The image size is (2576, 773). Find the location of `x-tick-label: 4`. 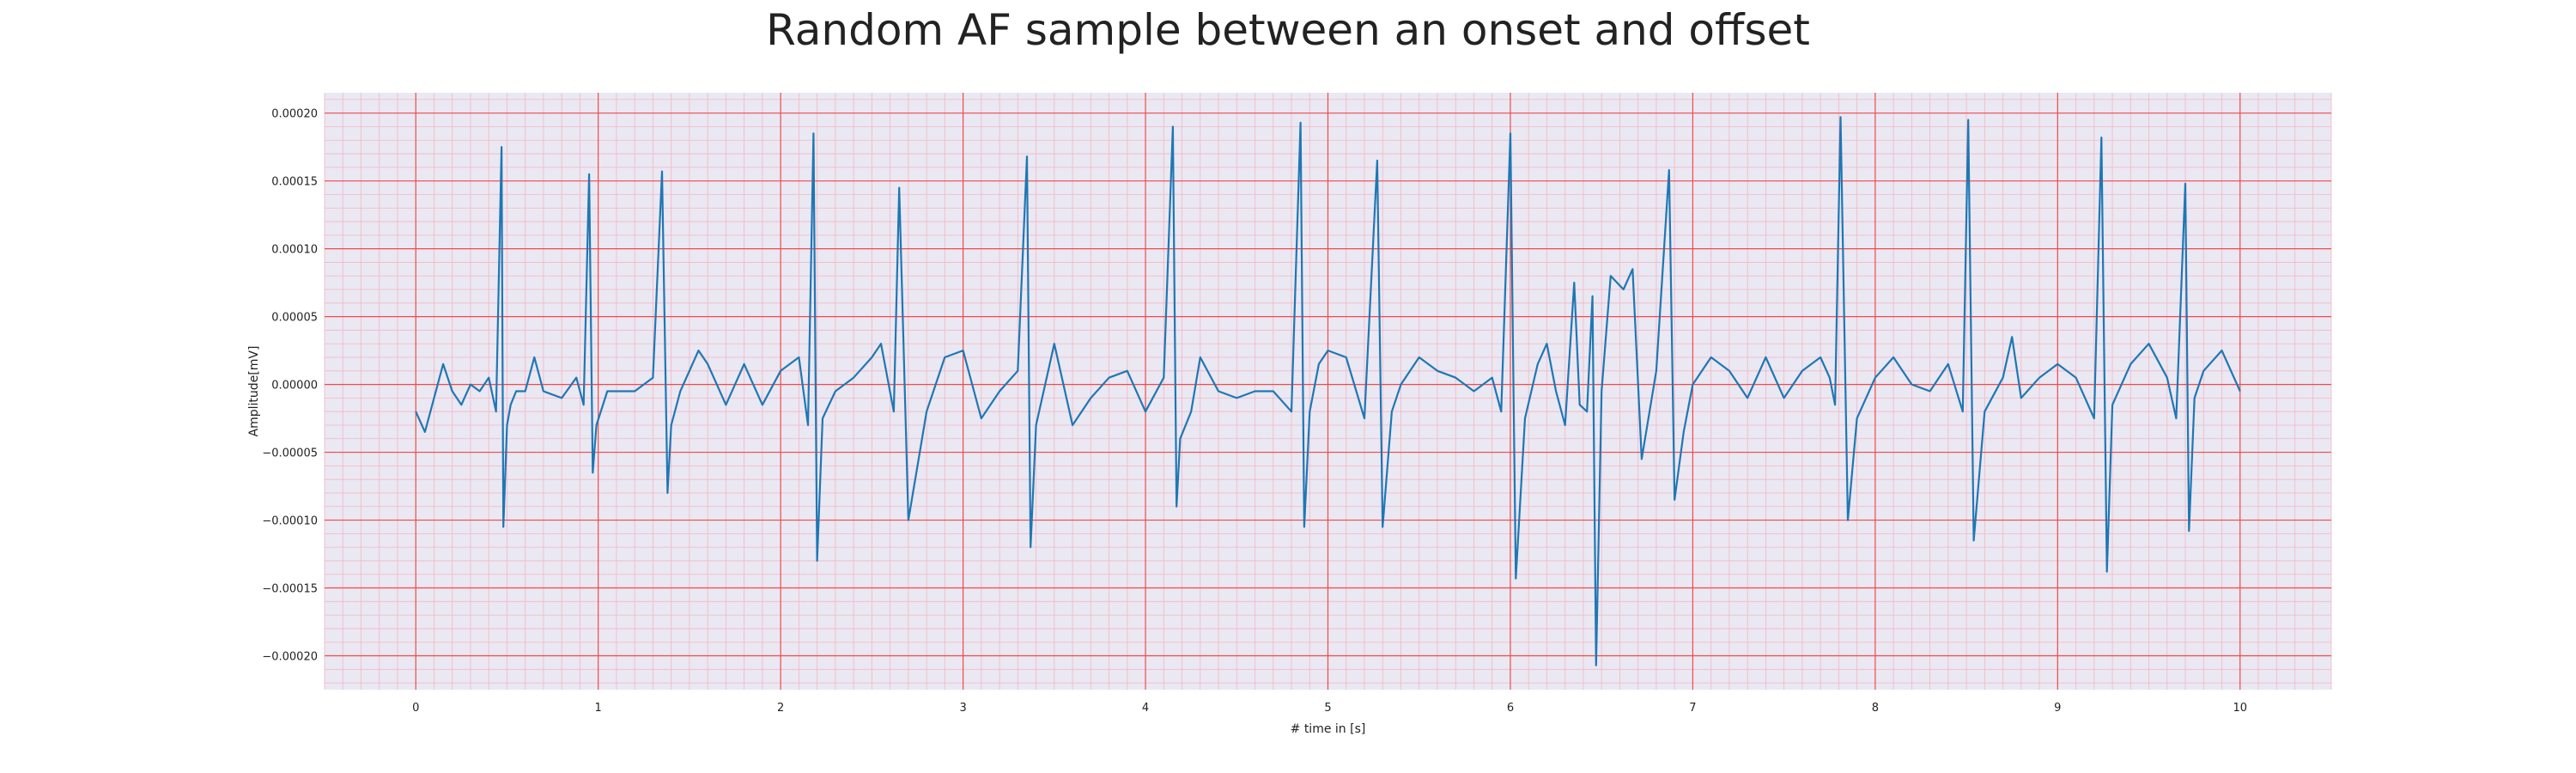

x-tick-label: 4 is located at coordinates (1145, 708).